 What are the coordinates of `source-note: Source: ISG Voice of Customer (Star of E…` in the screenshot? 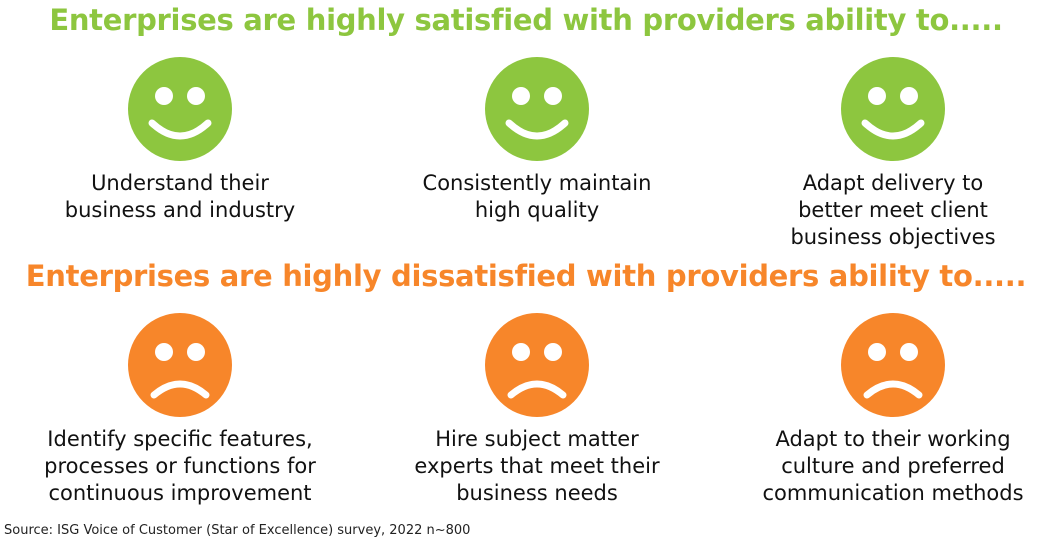 It's located at (237, 530).